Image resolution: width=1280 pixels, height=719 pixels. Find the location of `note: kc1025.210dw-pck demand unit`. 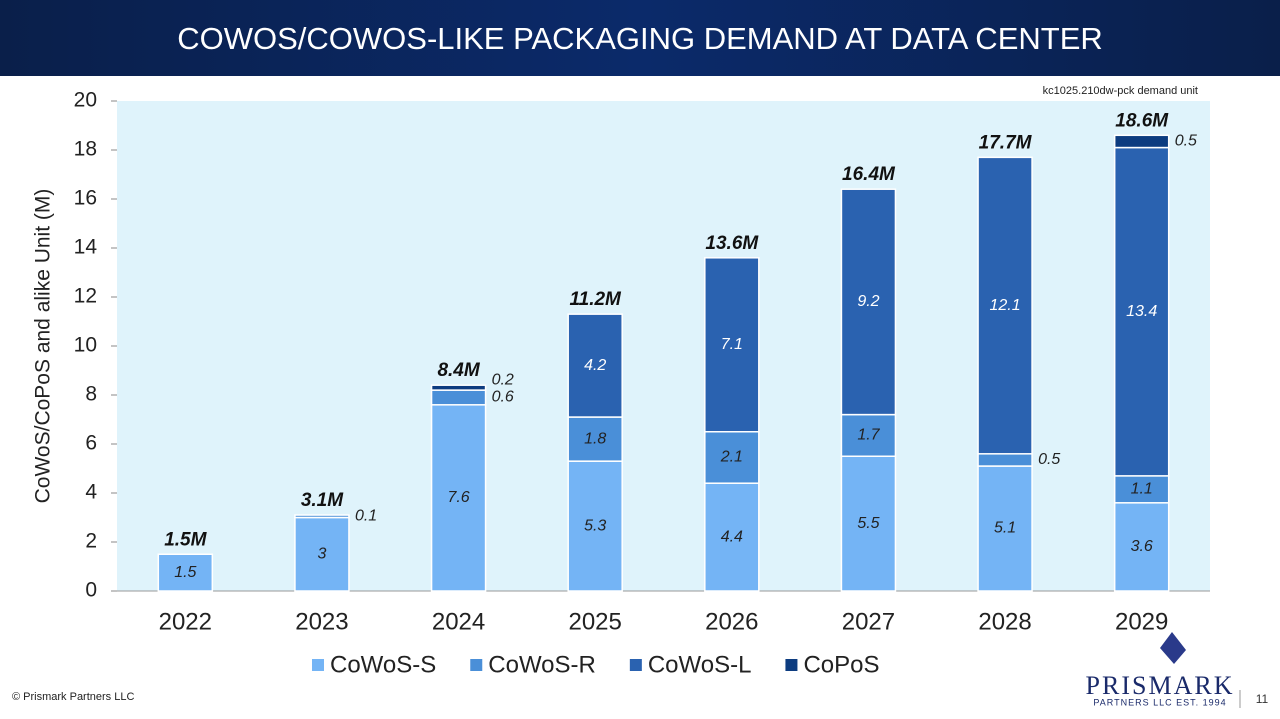

note: kc1025.210dw-pck demand unit is located at coordinates (1120, 91).